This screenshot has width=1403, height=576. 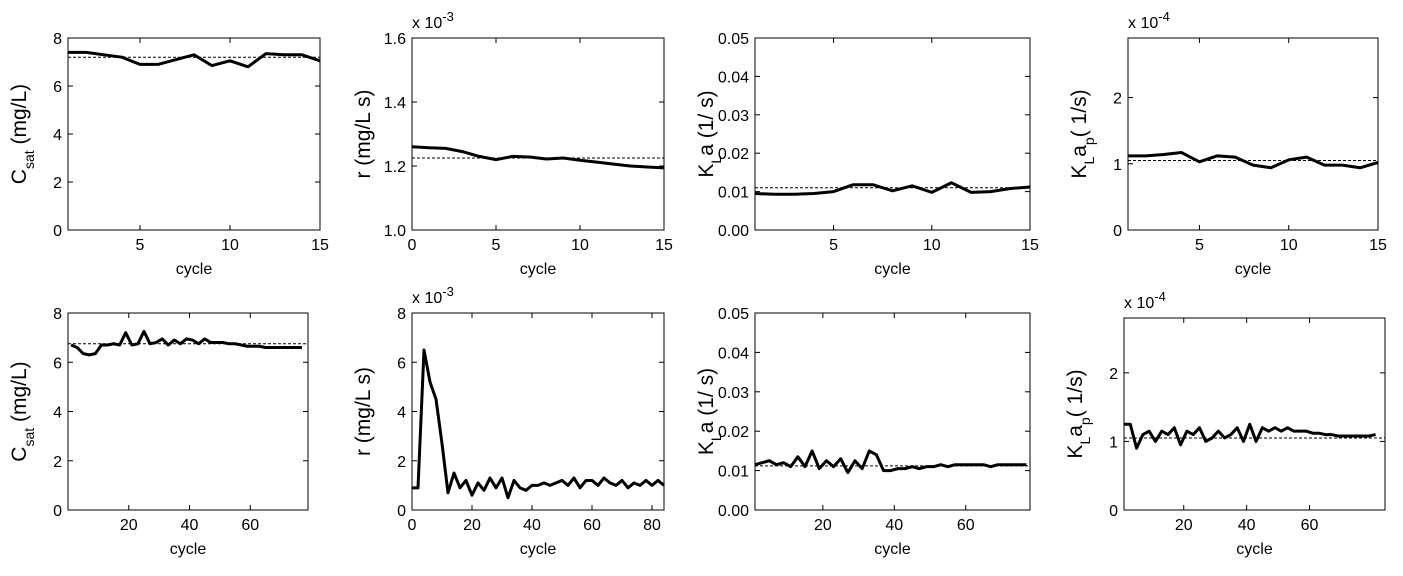 I want to click on y-tick-label: 0.02, so click(x=733, y=432).